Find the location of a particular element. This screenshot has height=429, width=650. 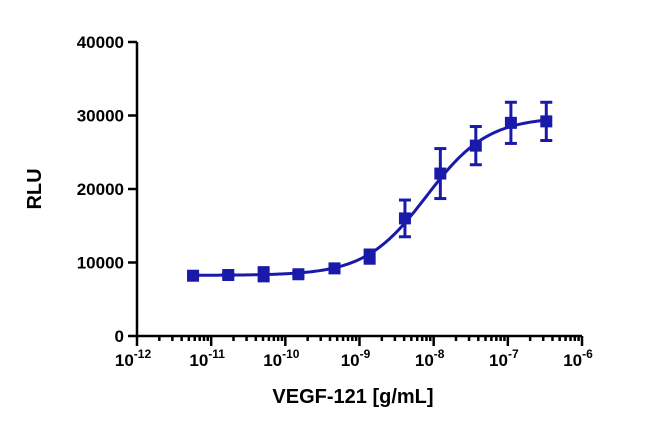

y-axis-ticks: 0 10000 20000 30000 40000 is located at coordinates (107, 189).